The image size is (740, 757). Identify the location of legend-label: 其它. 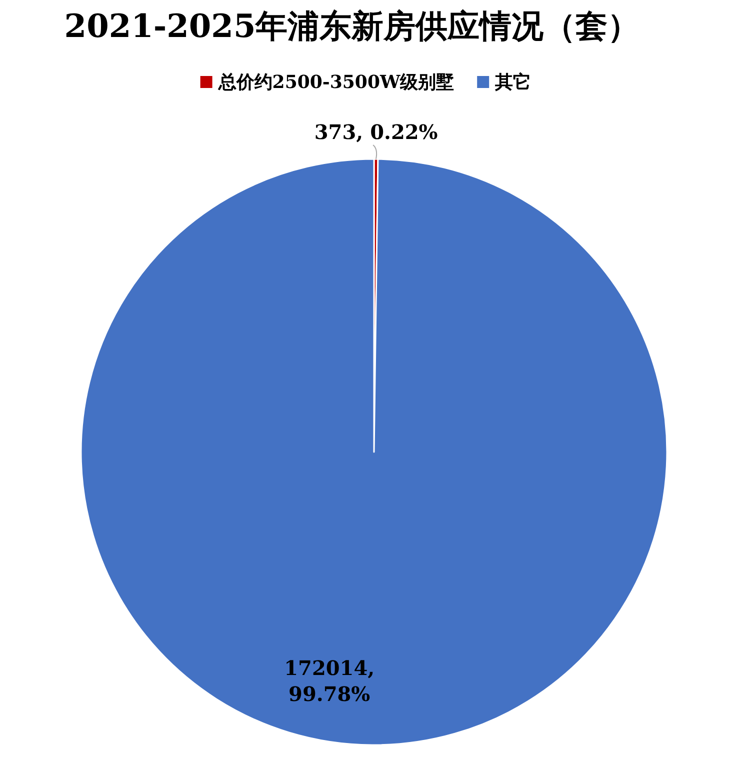
(513, 82).